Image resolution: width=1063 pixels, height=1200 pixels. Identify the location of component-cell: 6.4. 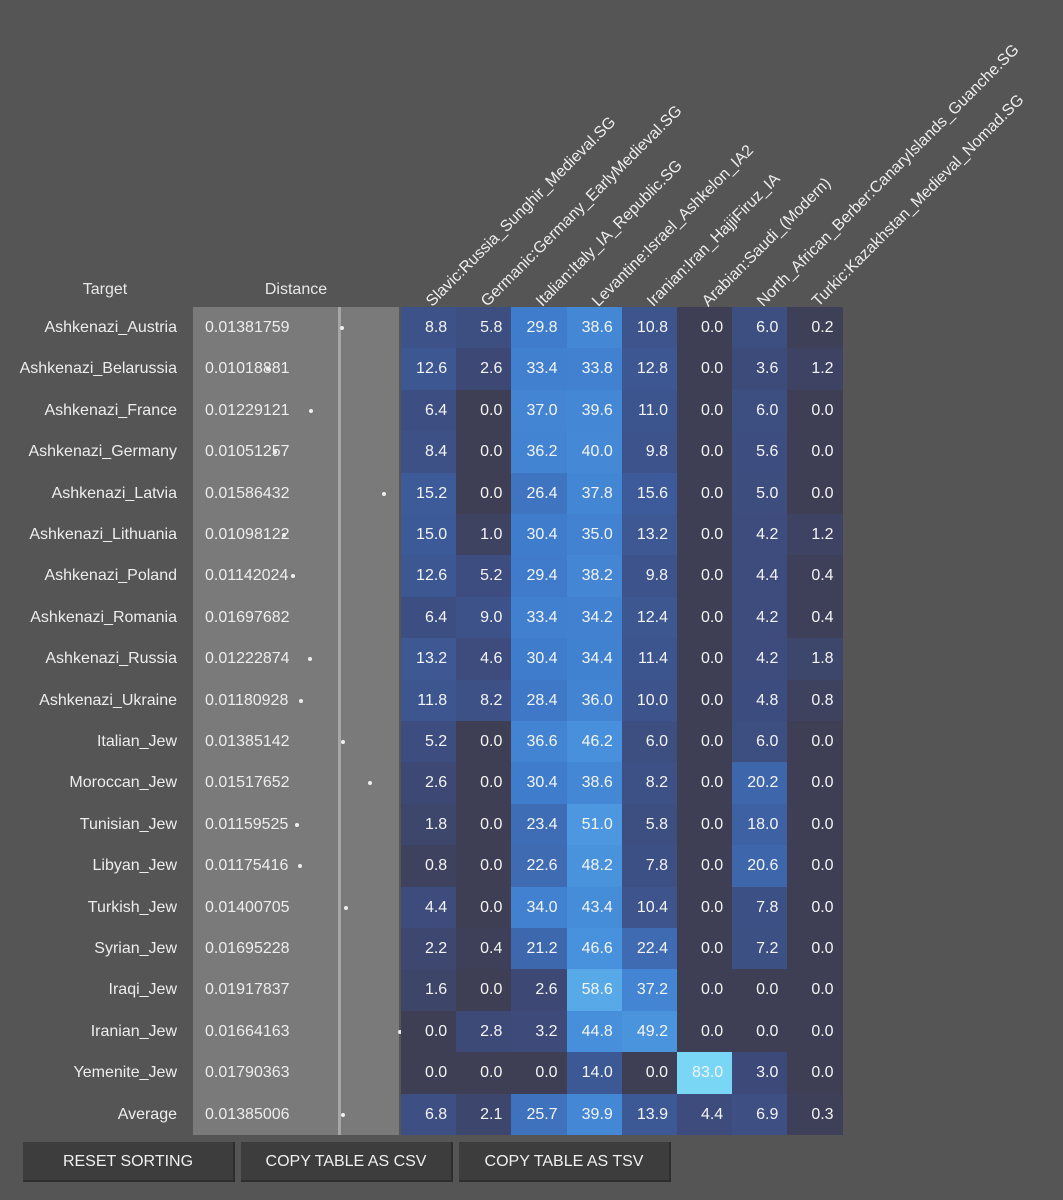
(429, 617).